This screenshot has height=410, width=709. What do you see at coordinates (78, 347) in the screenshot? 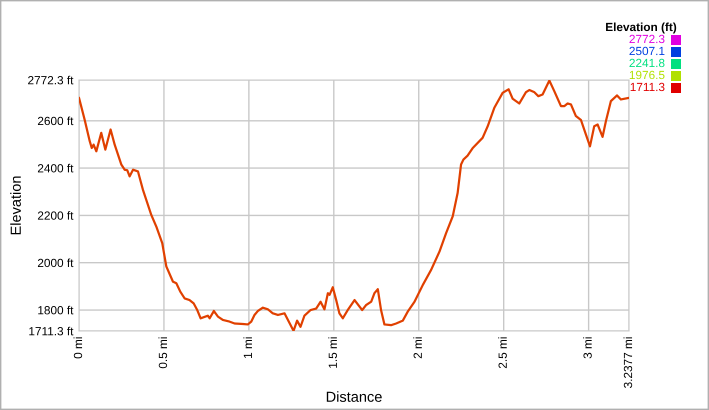
I see `x-tick-label: 0 mi` at bounding box center [78, 347].